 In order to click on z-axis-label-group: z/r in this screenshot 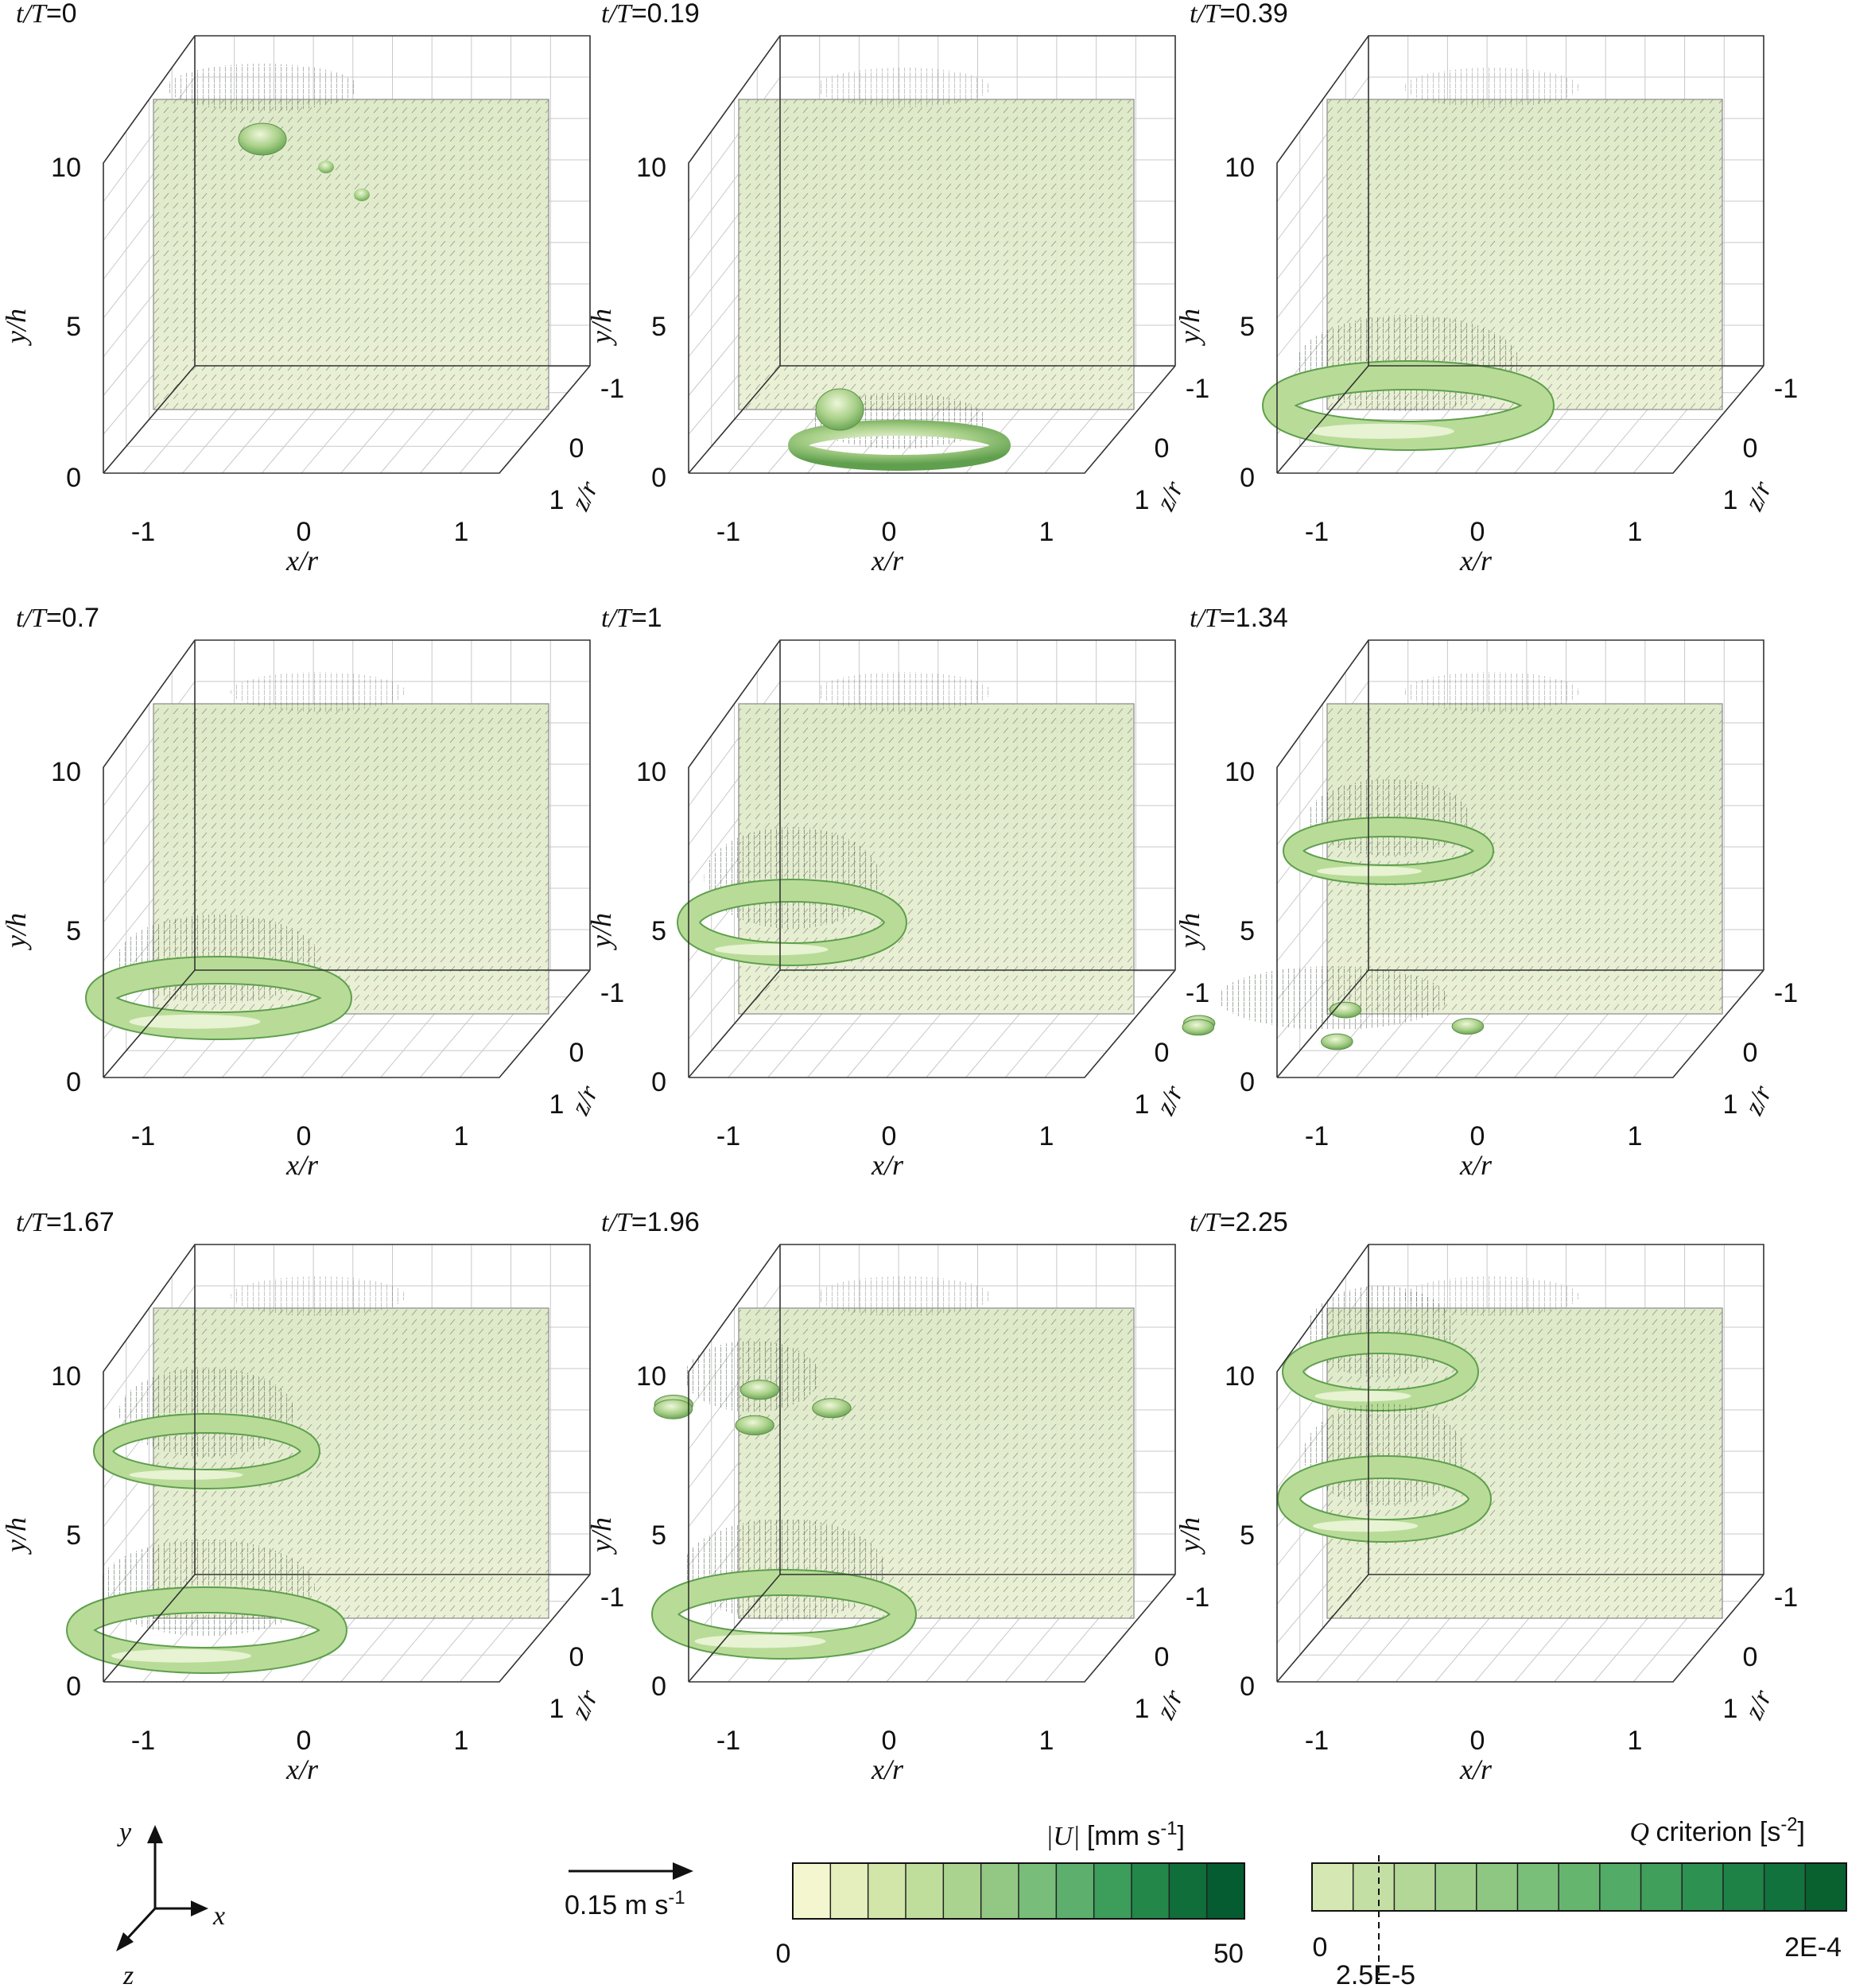, I will do `click(1170, 1705)`.